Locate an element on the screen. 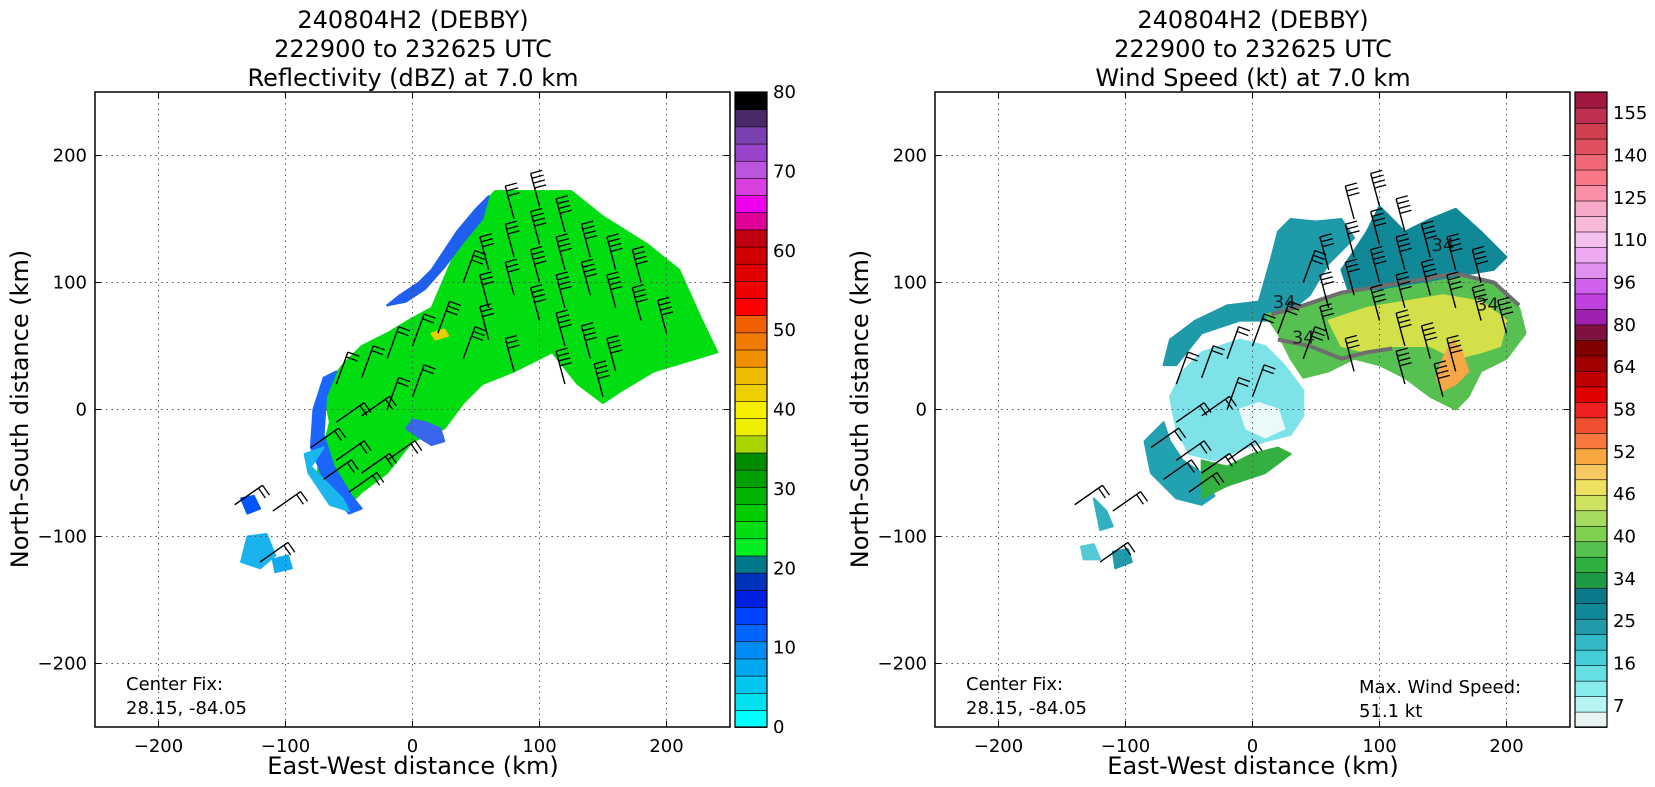 This screenshot has width=1655, height=787. colorbar-tick-label: 140 is located at coordinates (1630, 156).